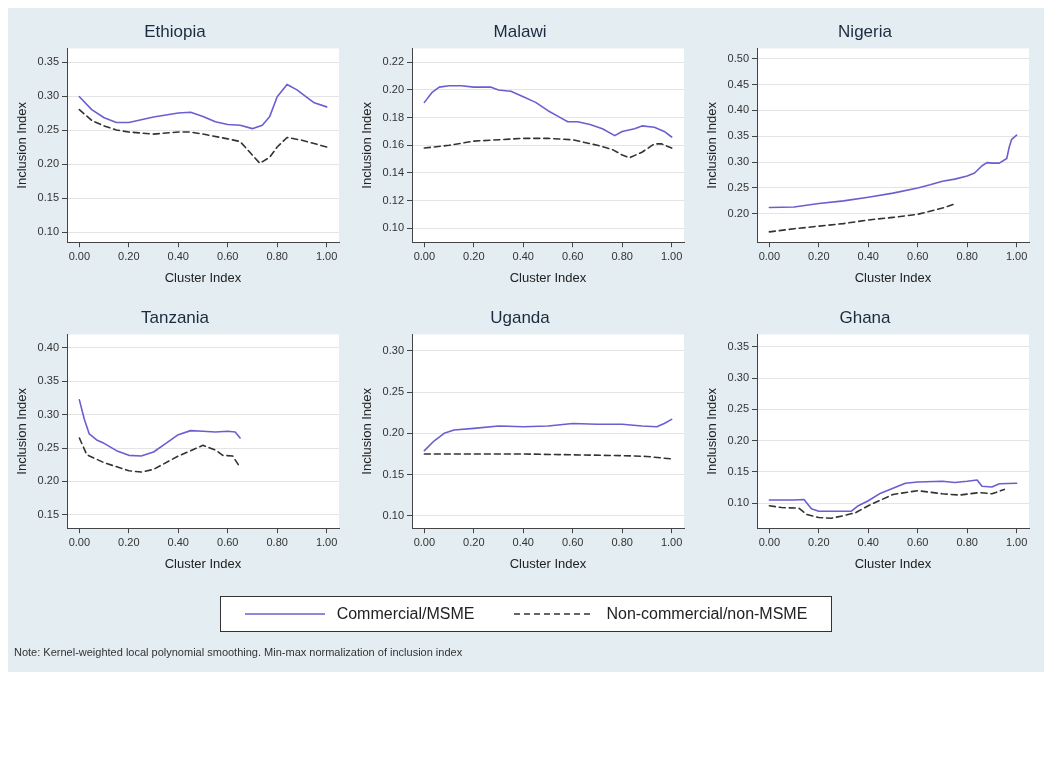 The image size is (1052, 777). I want to click on chart-title: Nigeria, so click(865, 31).